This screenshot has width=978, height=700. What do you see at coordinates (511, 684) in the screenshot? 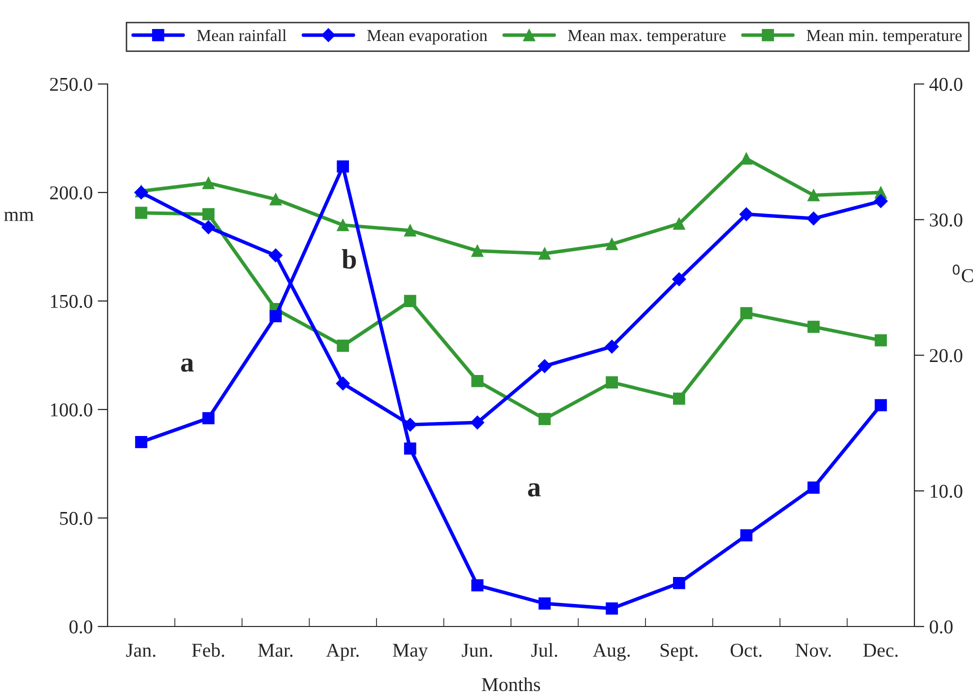
I see `x-axis-title: Months` at bounding box center [511, 684].